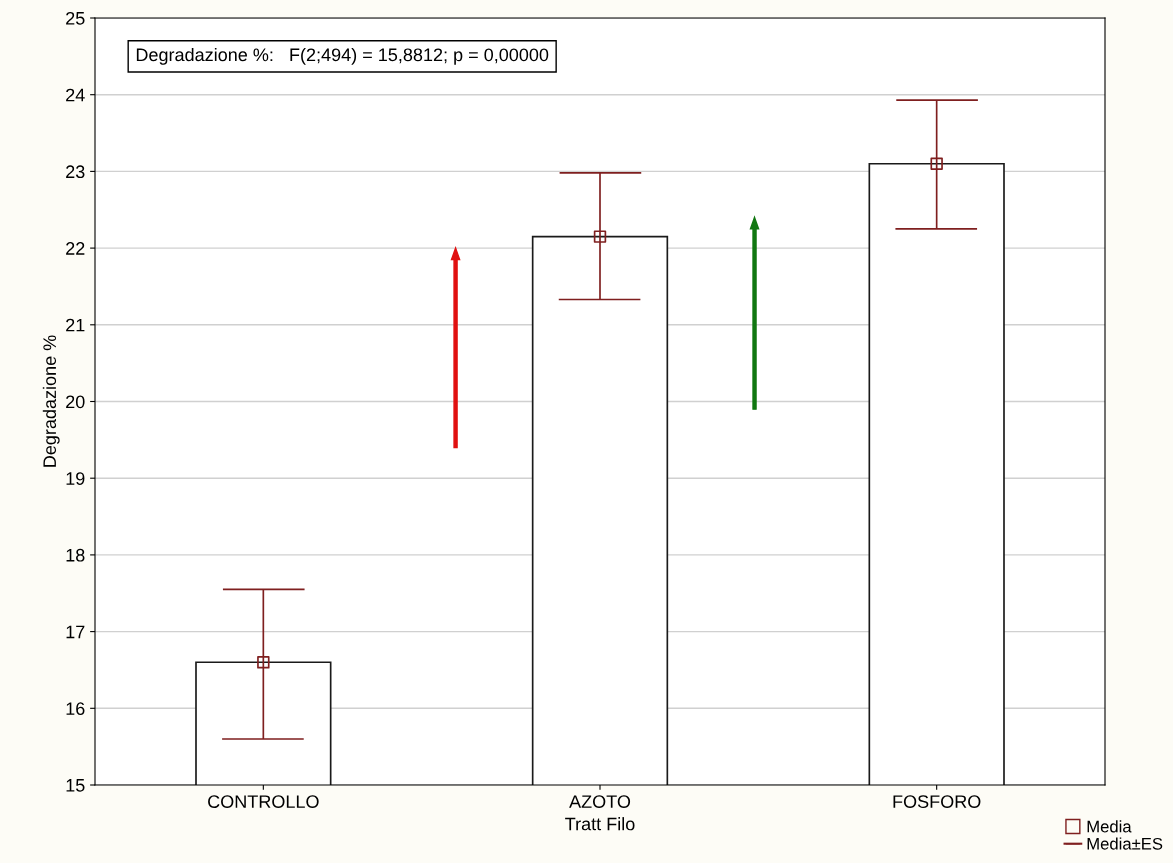 The width and height of the screenshot is (1173, 863). What do you see at coordinates (937, 801) in the screenshot?
I see `x-tick-label: FOSFORO` at bounding box center [937, 801].